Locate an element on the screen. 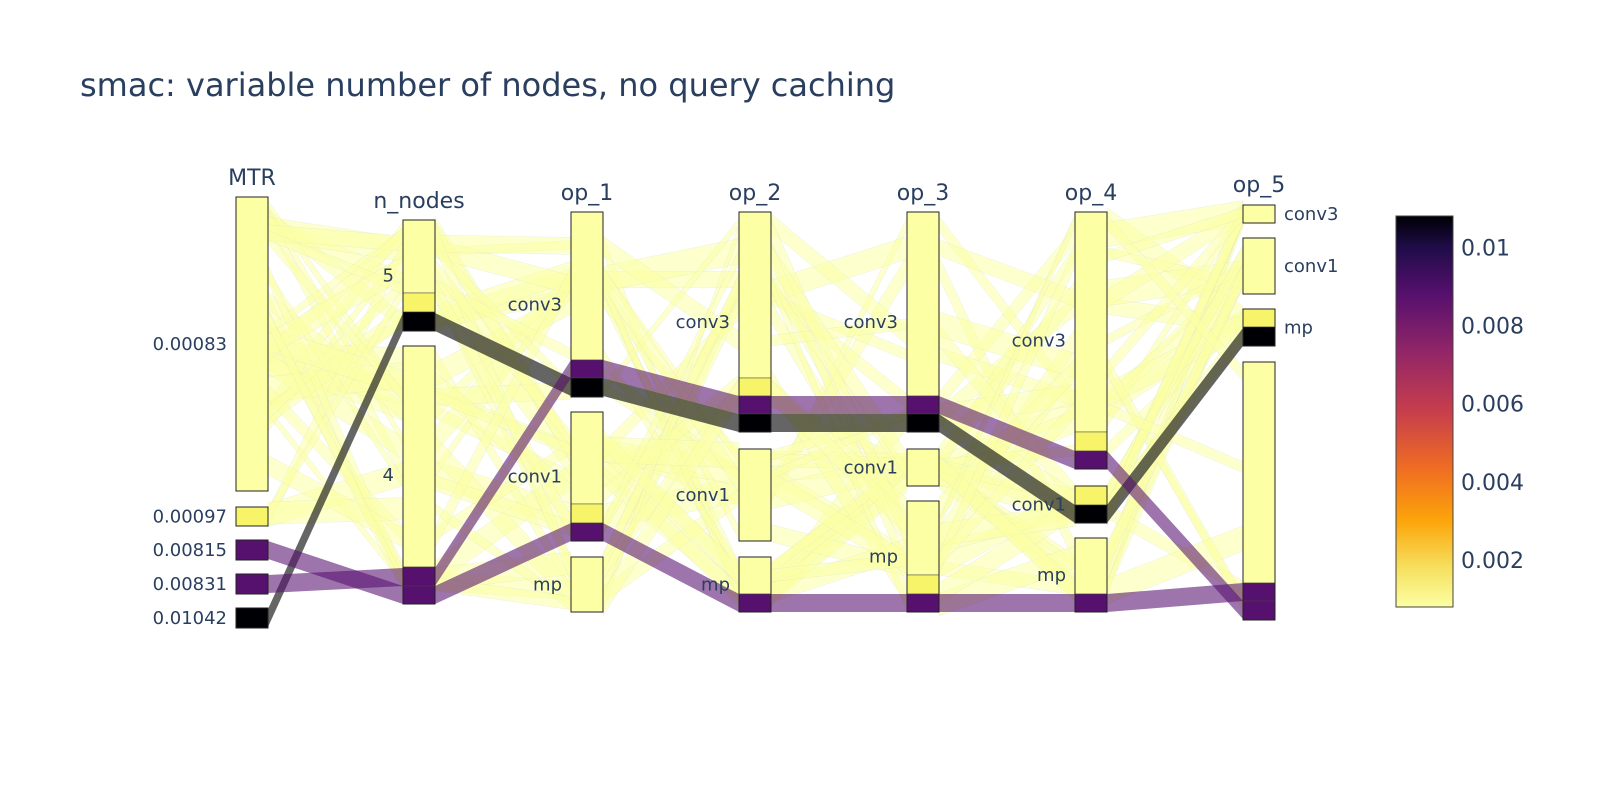 This screenshot has height=800, width=1600. category-label-op-5-conv3: conv3 is located at coordinates (1311, 214).